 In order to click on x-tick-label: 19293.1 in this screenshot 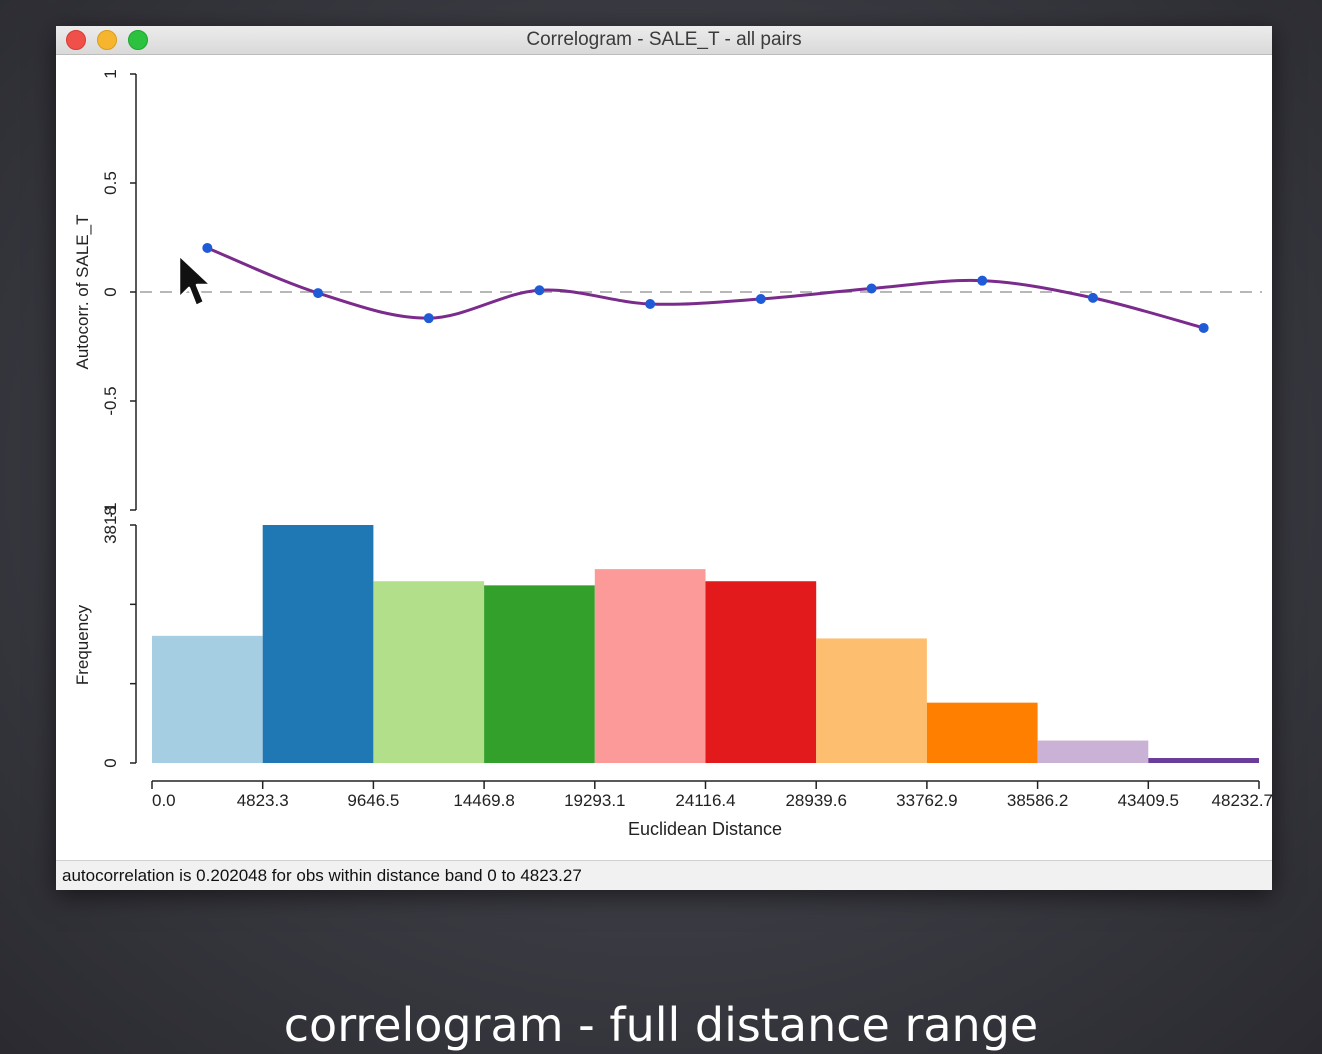, I will do `click(594, 800)`.